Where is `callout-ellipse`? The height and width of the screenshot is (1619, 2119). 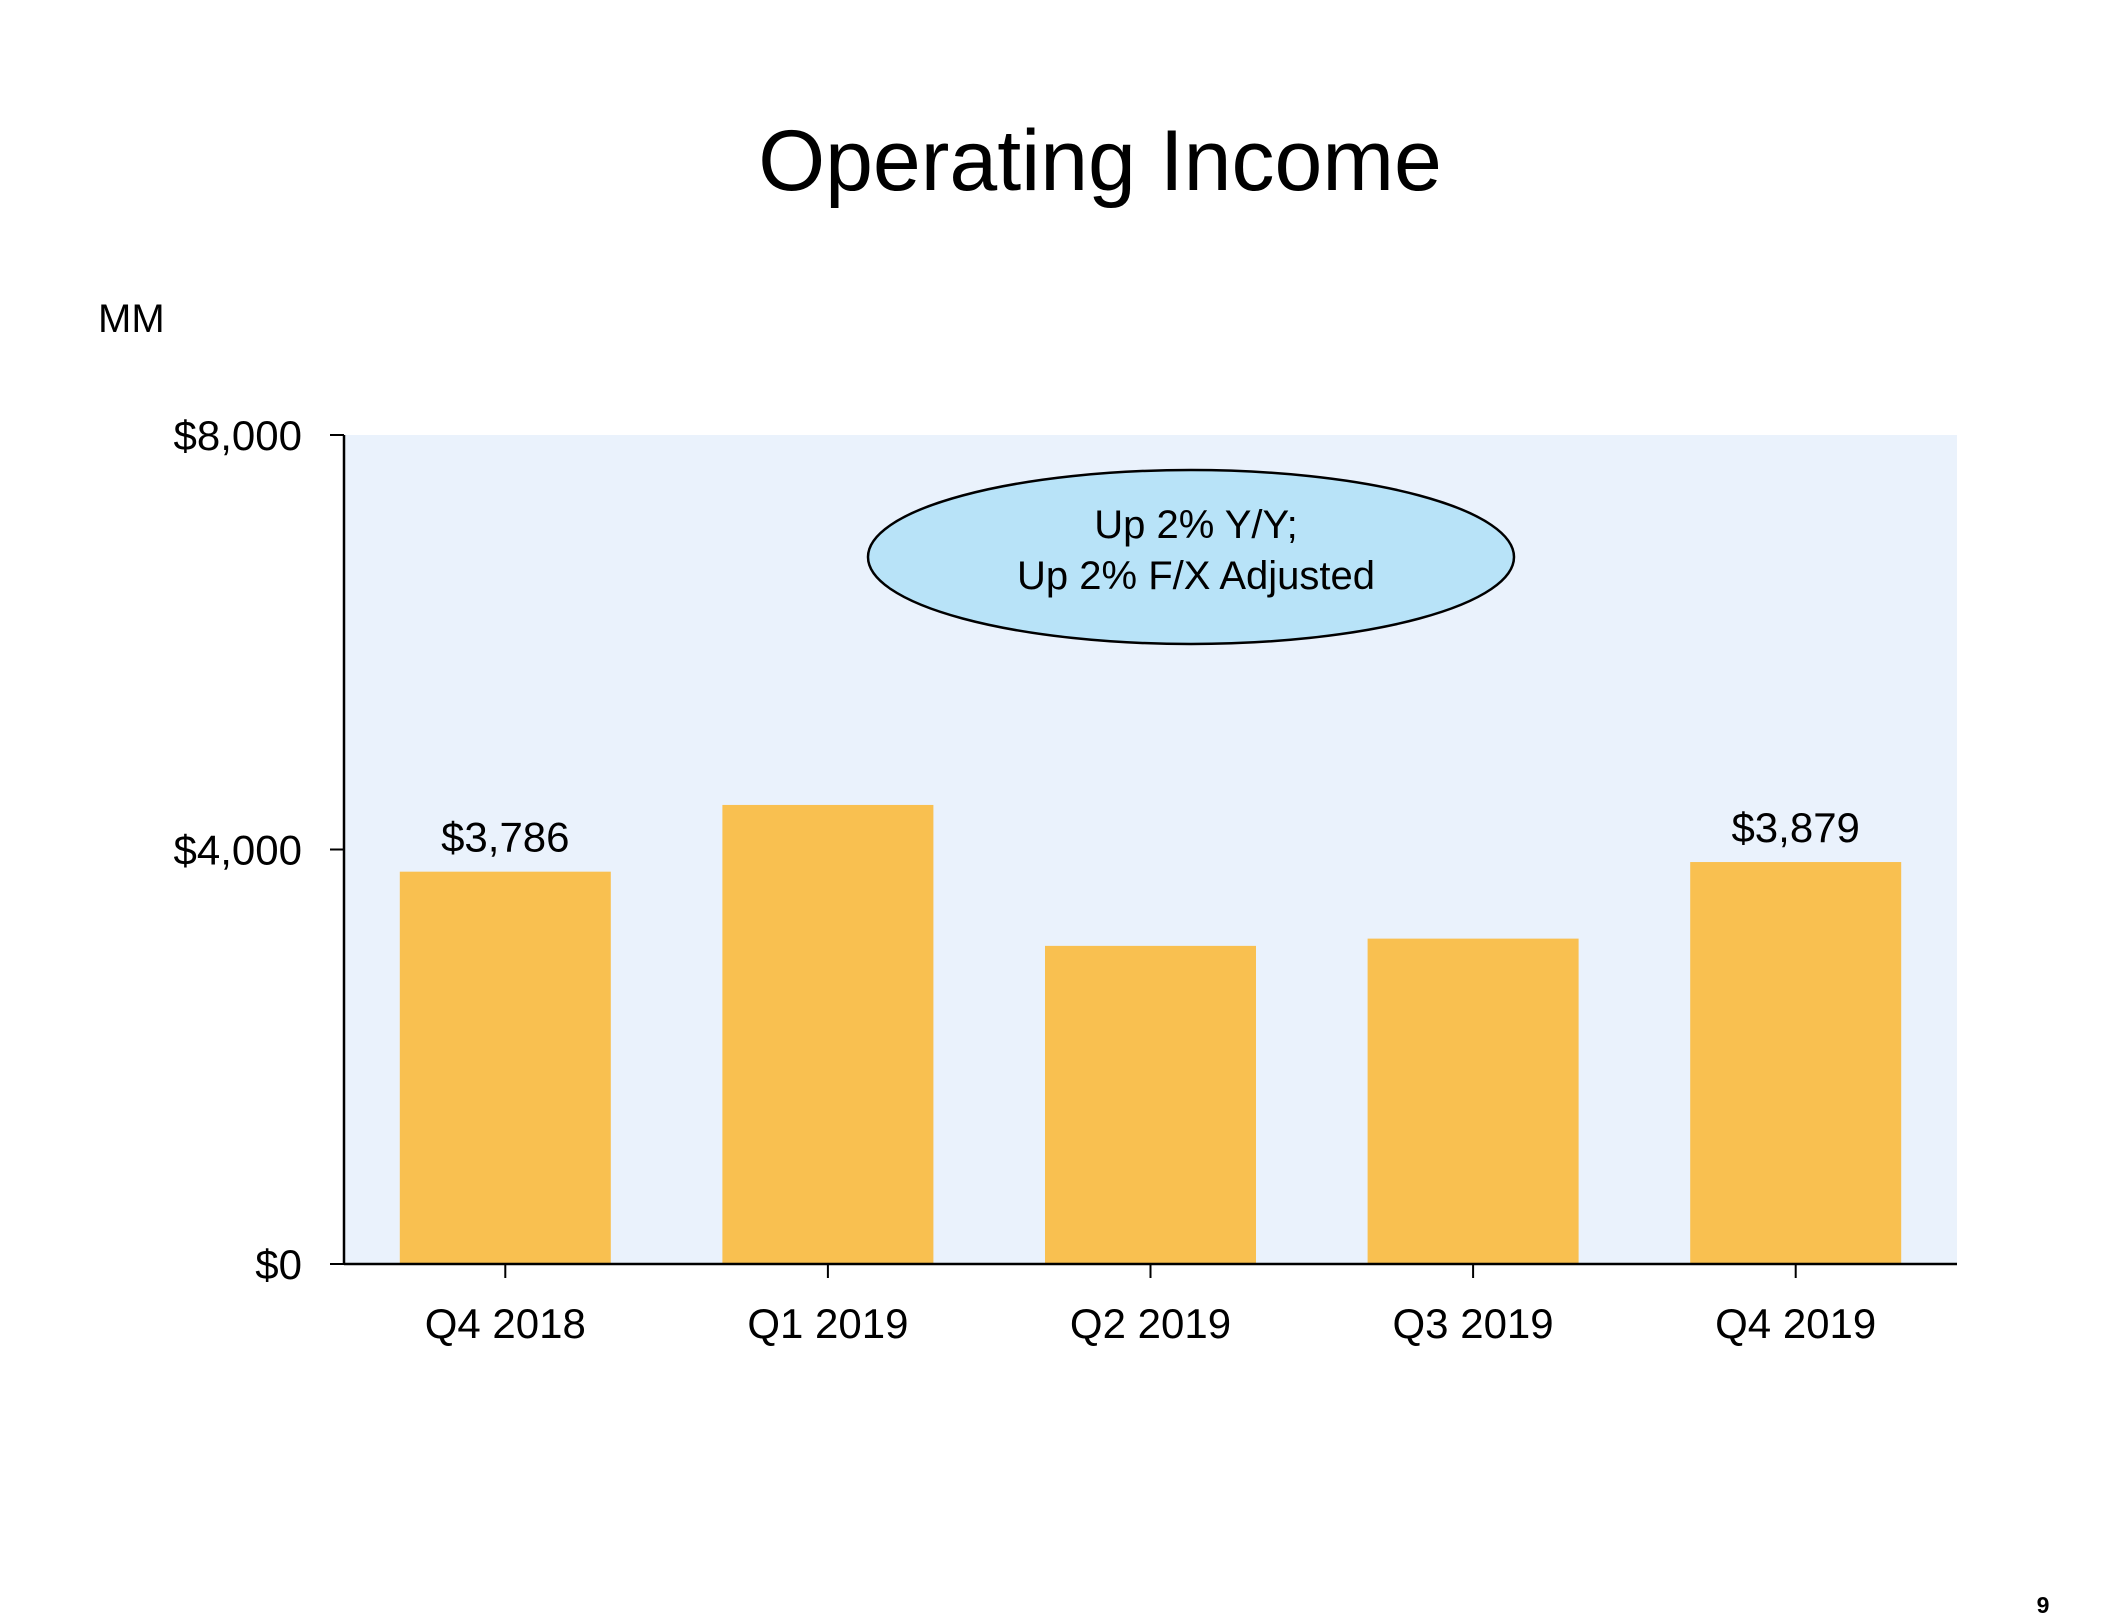 callout-ellipse is located at coordinates (1191, 557).